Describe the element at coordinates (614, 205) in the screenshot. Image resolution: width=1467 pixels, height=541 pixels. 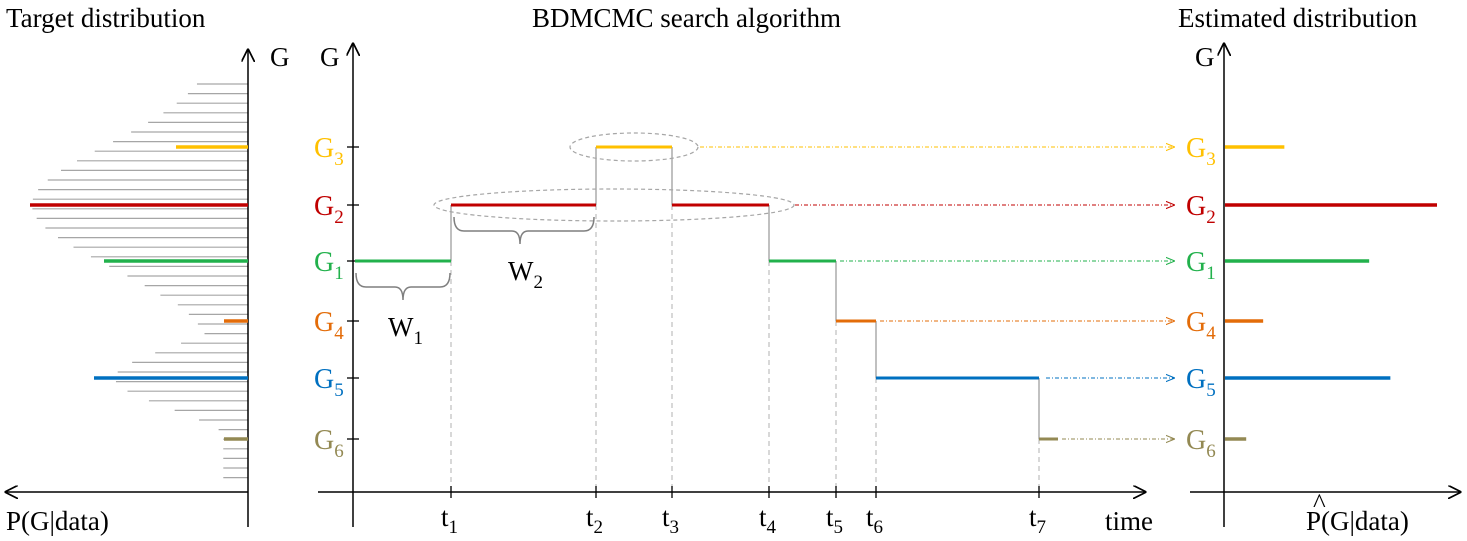
I see `ellipse-g2` at that location.